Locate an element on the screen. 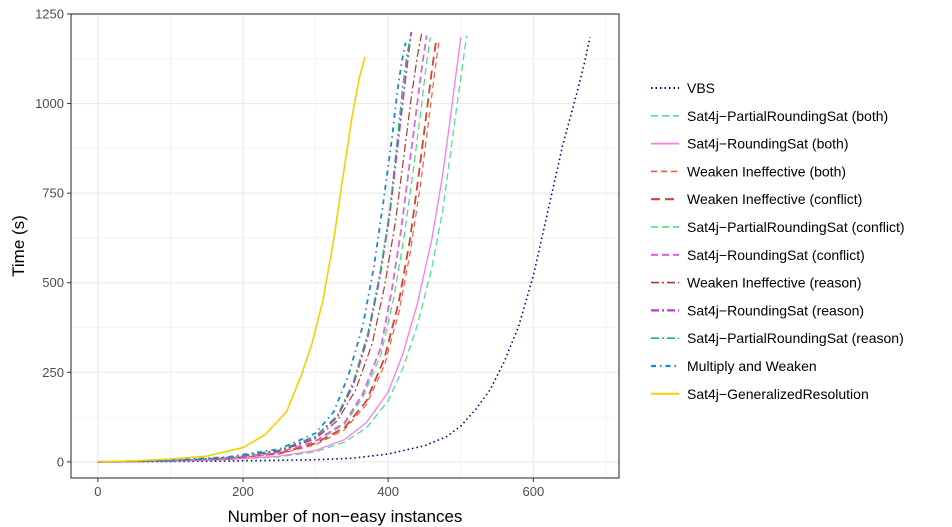  legend-label: Weaken Ineffective (both) is located at coordinates (766, 171).